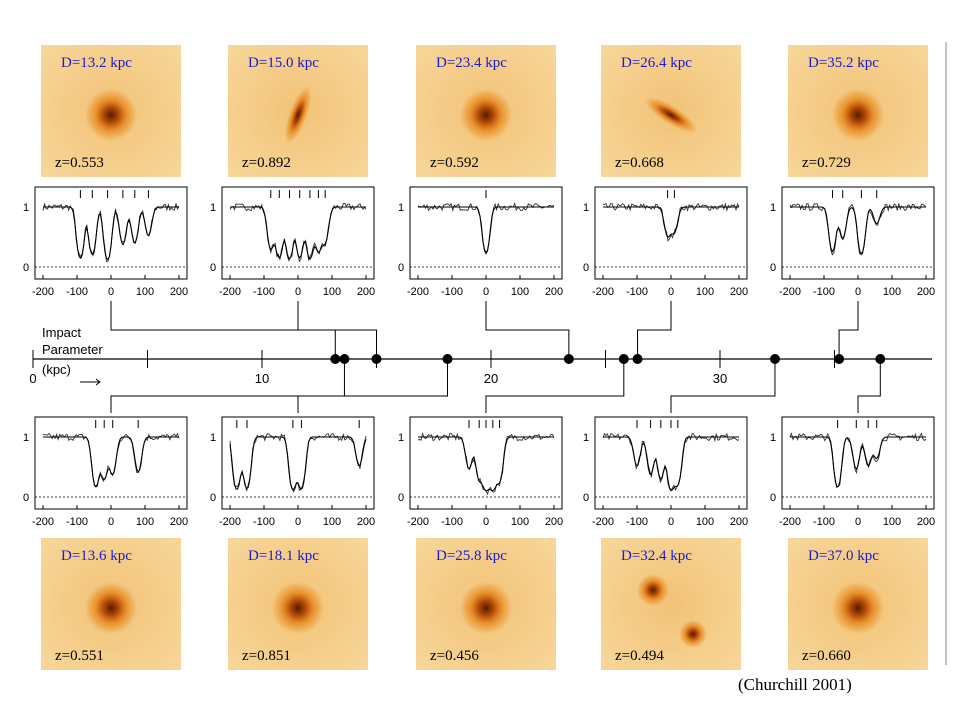  Describe the element at coordinates (527, 330) in the screenshot. I see `connector-g3` at that location.